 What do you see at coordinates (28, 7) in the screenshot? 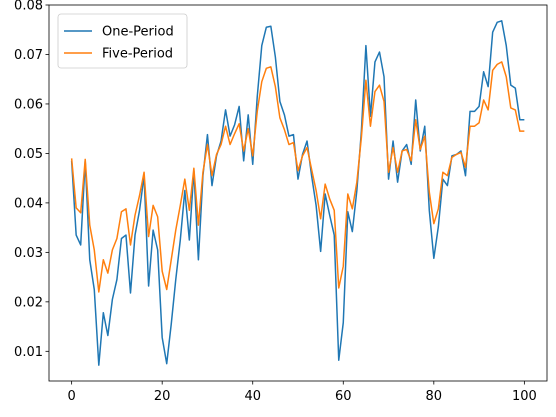
I see `y-tick-label: 0.08` at bounding box center [28, 7].